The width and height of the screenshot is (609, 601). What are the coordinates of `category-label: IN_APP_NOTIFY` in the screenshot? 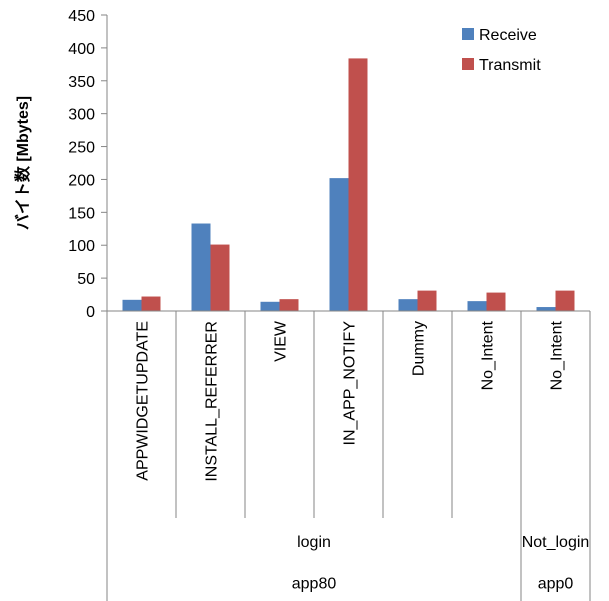 It's located at (350, 383).